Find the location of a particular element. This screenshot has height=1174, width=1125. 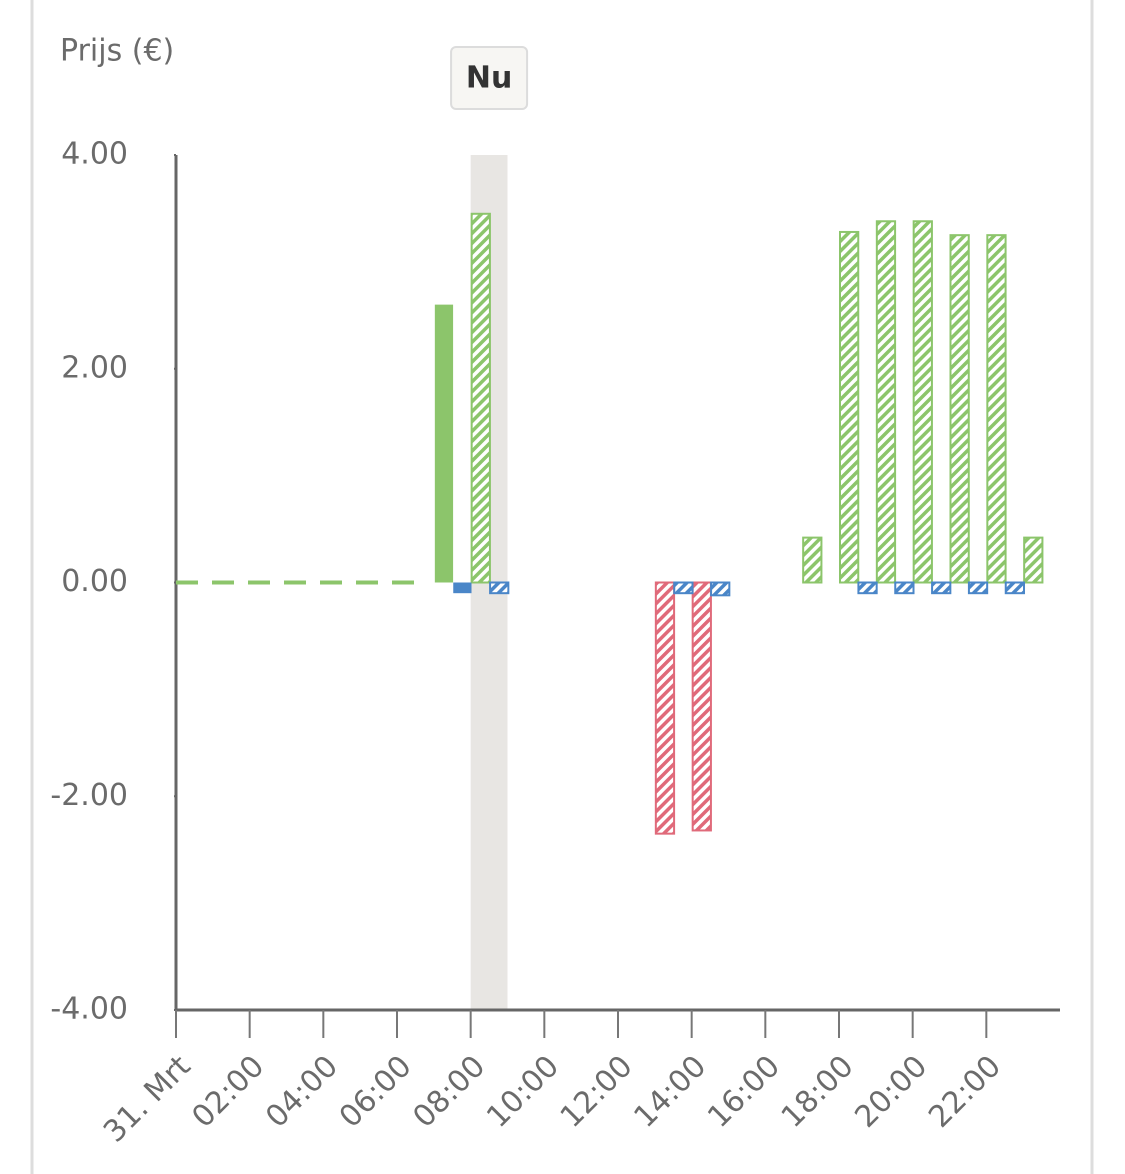

x-tick-label: 06:00 is located at coordinates (376, 1092).